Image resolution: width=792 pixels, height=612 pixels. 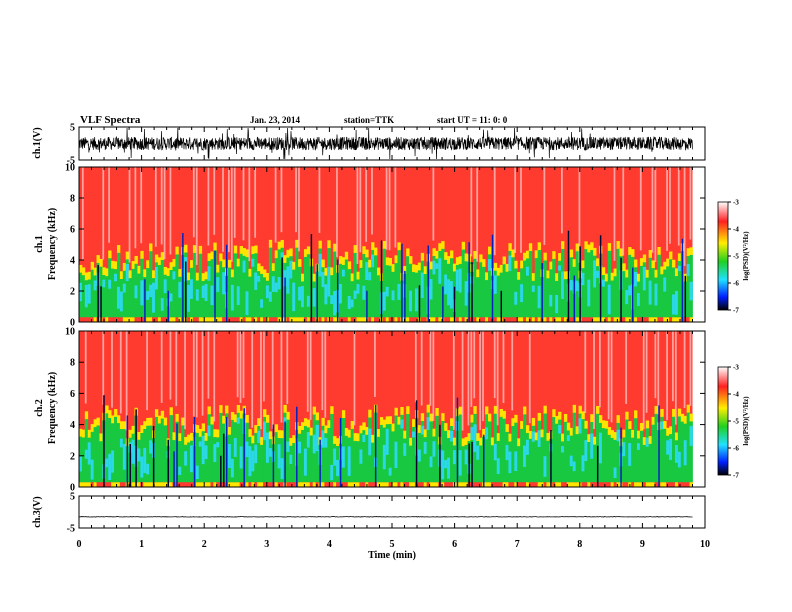 What do you see at coordinates (736, 203) in the screenshot?
I see `ch1-colorbar-tick-label: -3` at bounding box center [736, 203].